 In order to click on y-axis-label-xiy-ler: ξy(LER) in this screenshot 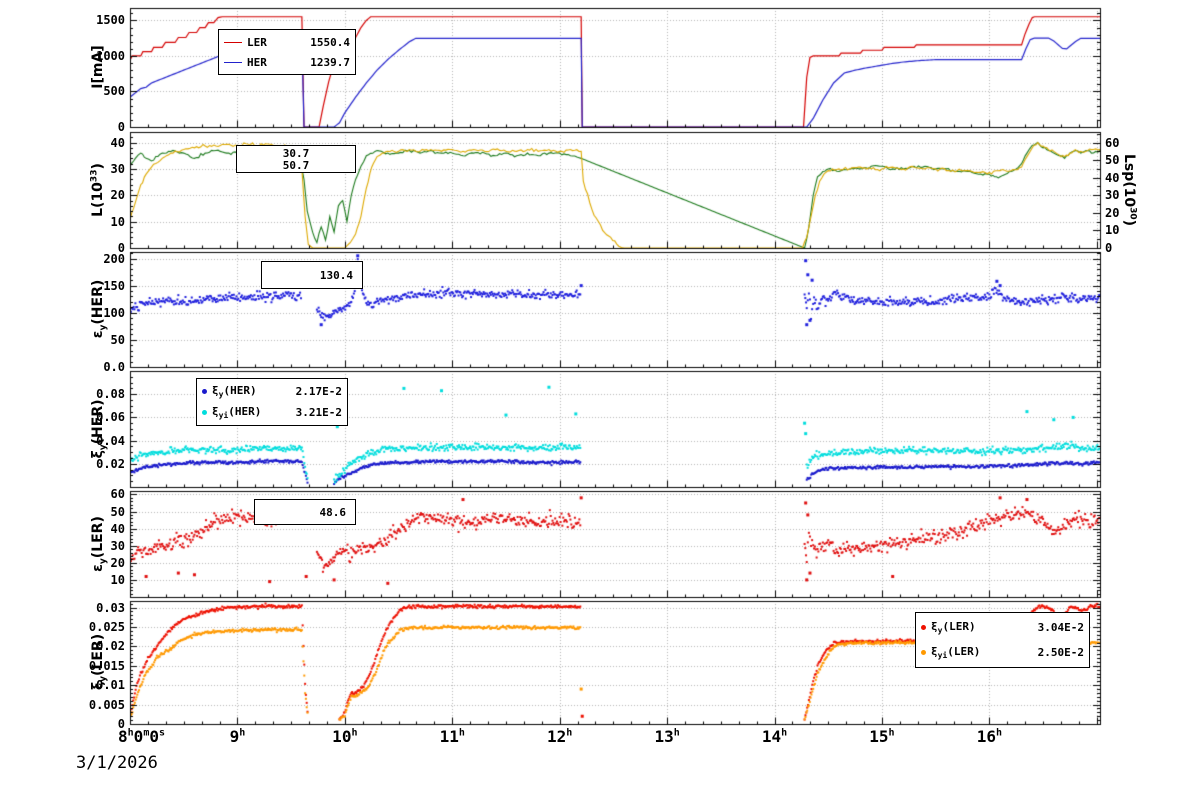, I will do `click(99, 662)`.